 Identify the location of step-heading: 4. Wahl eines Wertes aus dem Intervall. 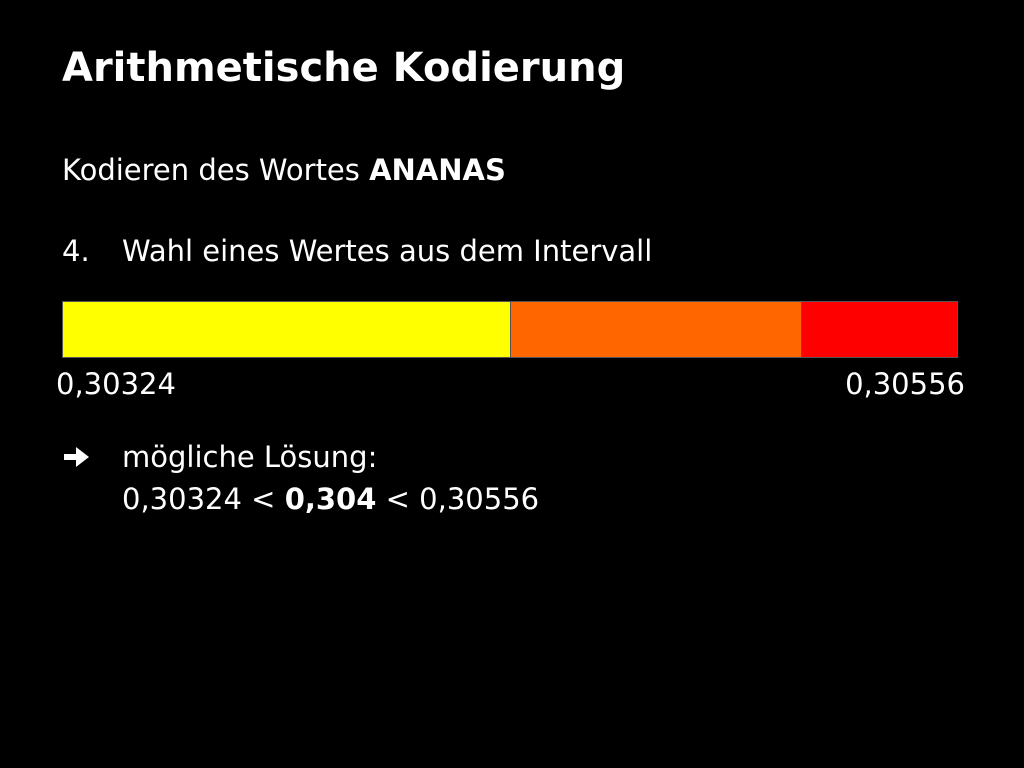
(357, 251).